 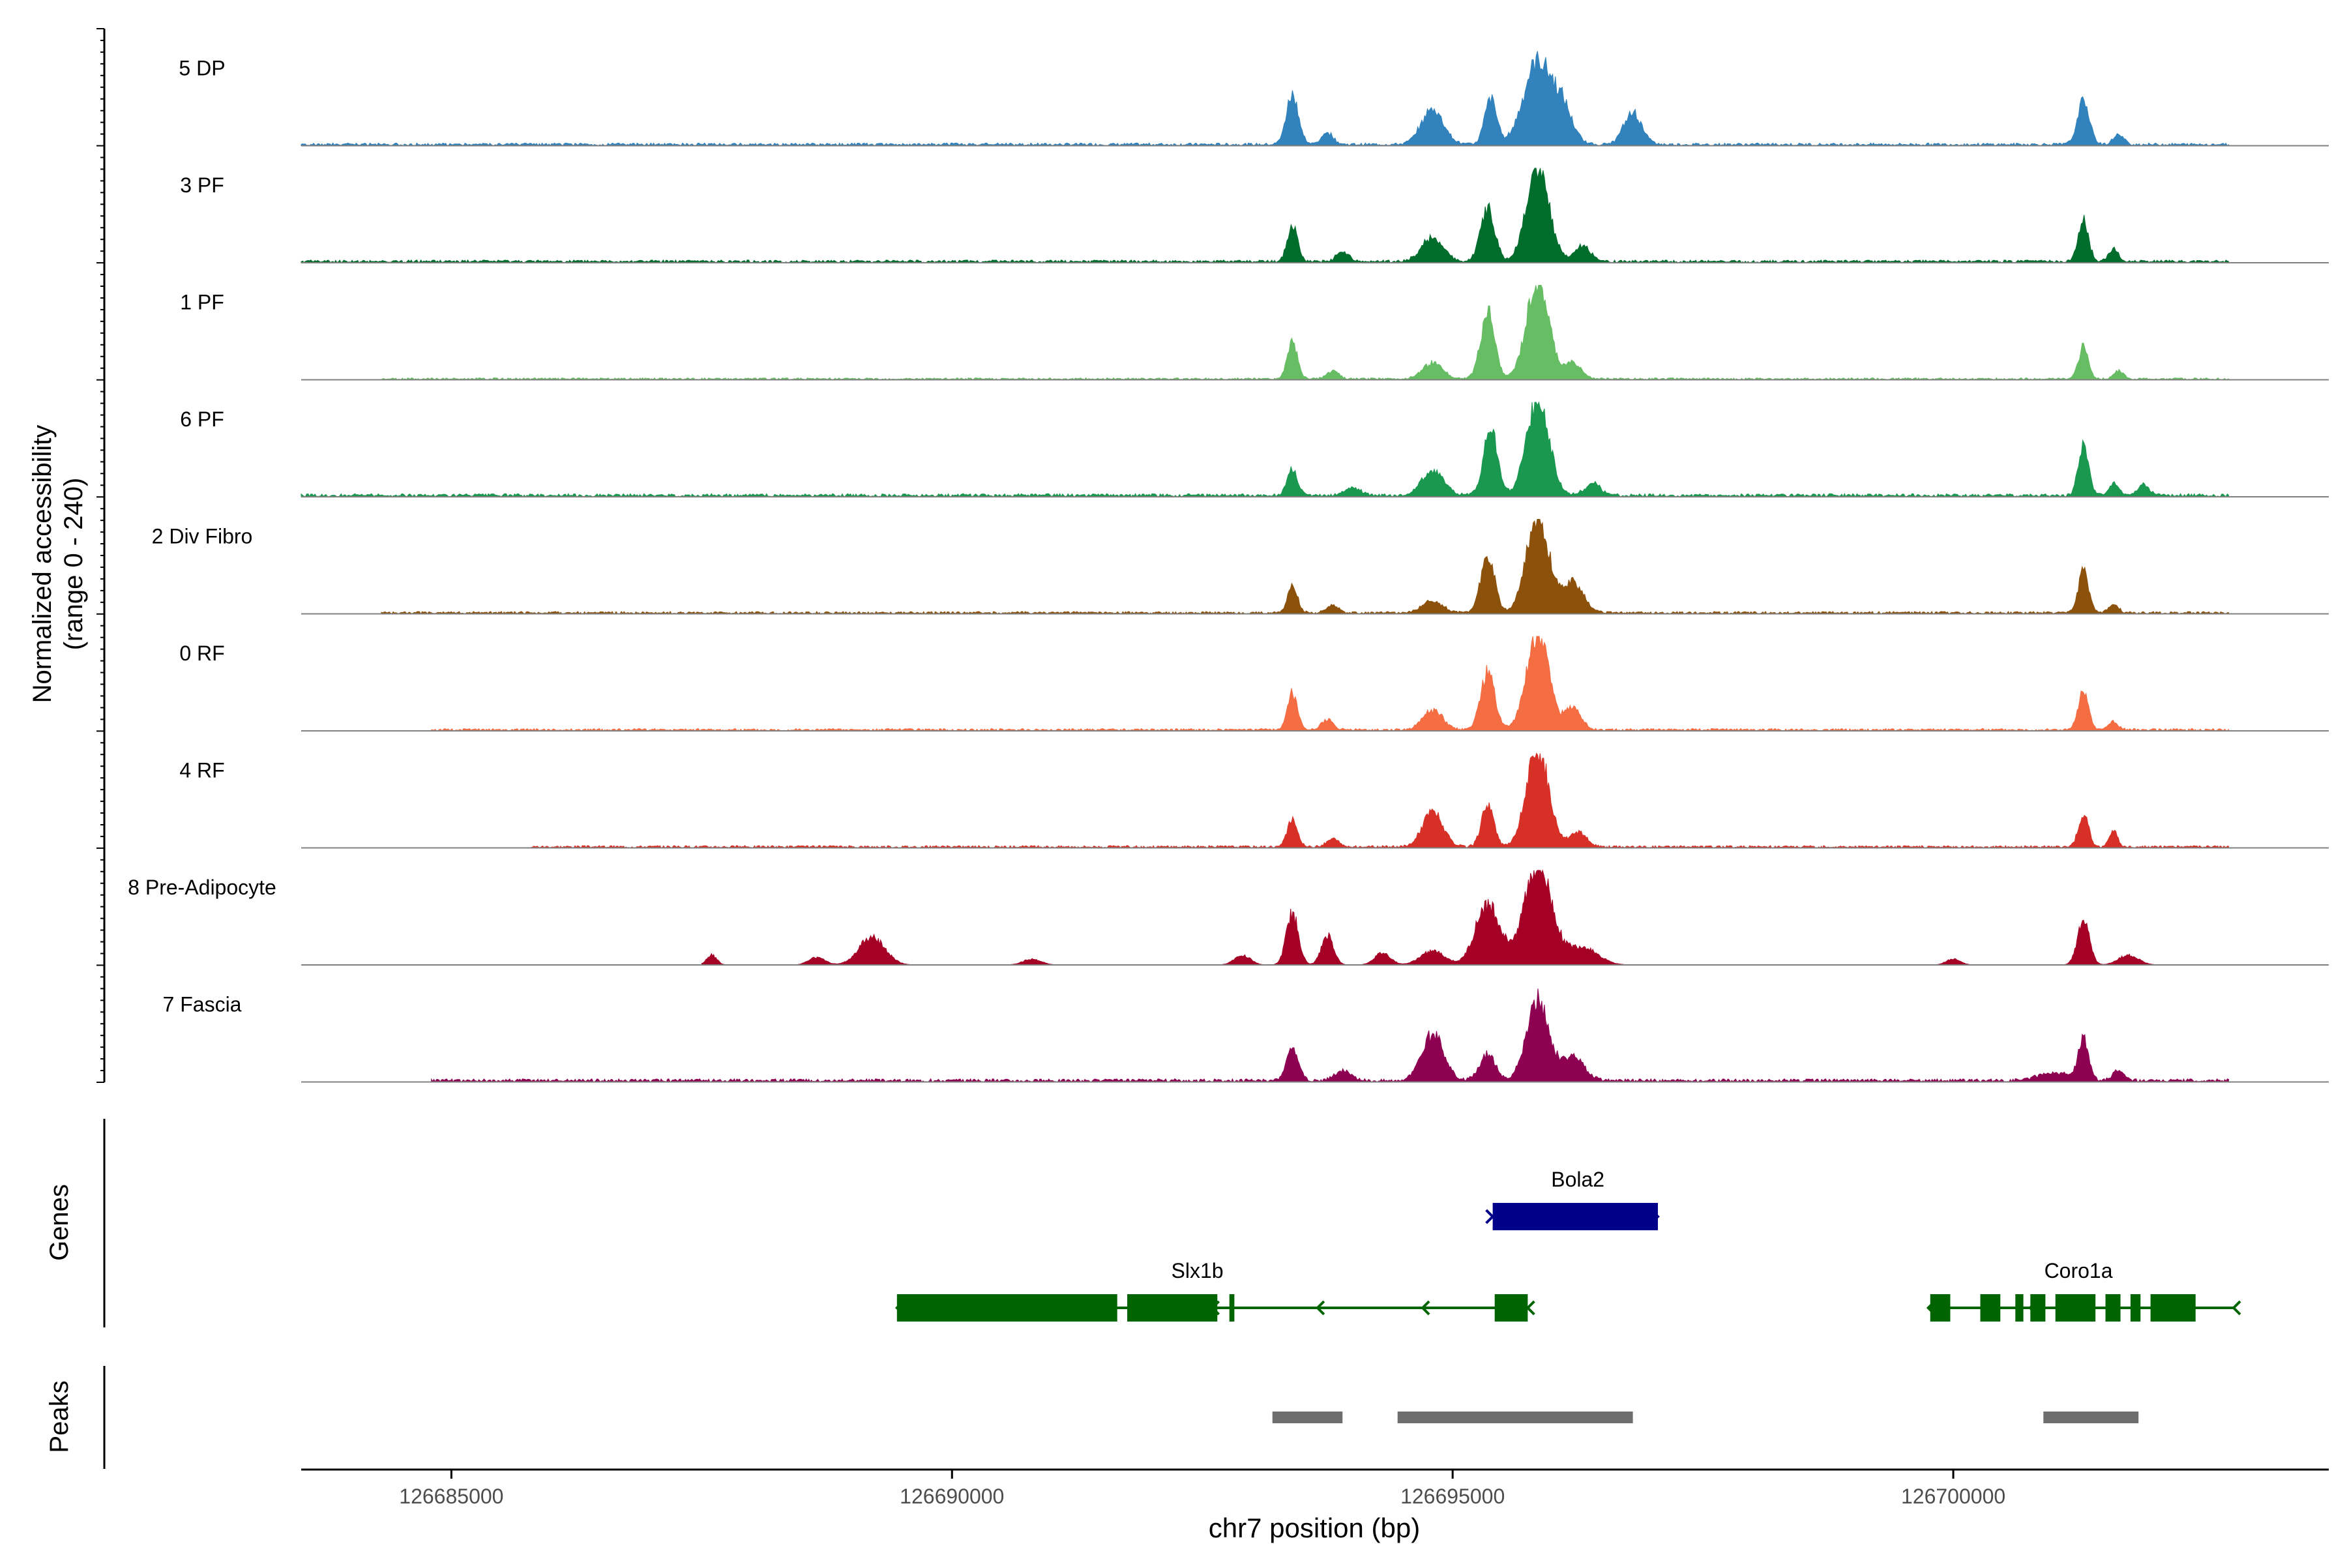 What do you see at coordinates (1315, 1488) in the screenshot?
I see `x-axis: 126685000 126690000 126695000 126700000` at bounding box center [1315, 1488].